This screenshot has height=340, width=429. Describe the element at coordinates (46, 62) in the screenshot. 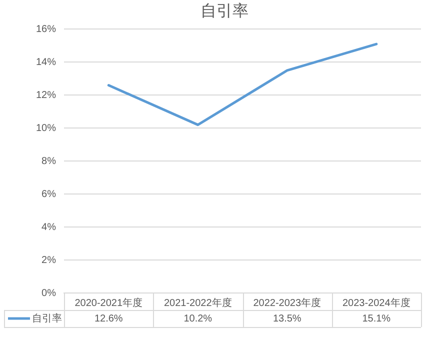

I see `y-tick-label: 14%` at that location.